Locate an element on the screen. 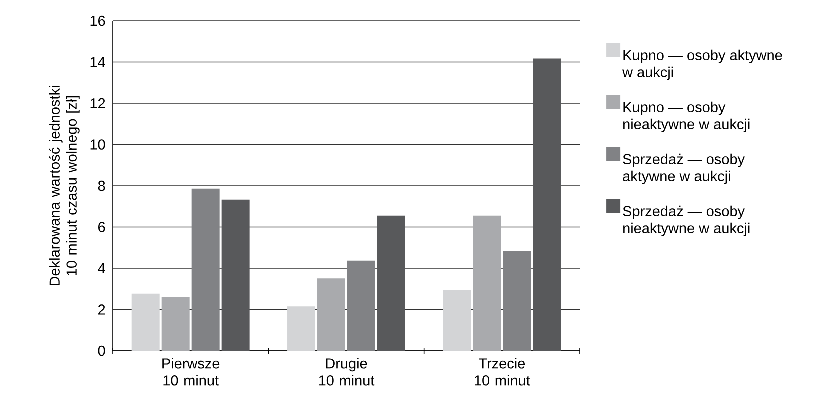  y-tick-label: 12 is located at coordinates (98, 103).